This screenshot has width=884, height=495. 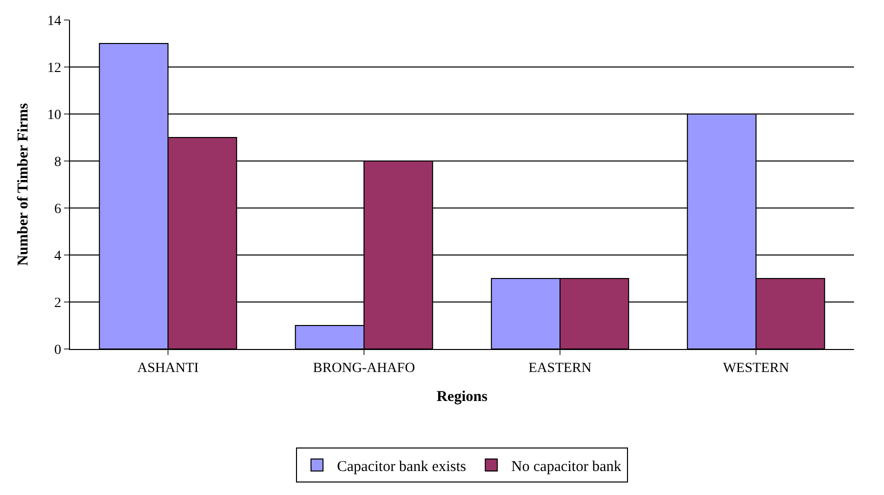 What do you see at coordinates (462, 396) in the screenshot?
I see `x-axis-title: Regions` at bounding box center [462, 396].